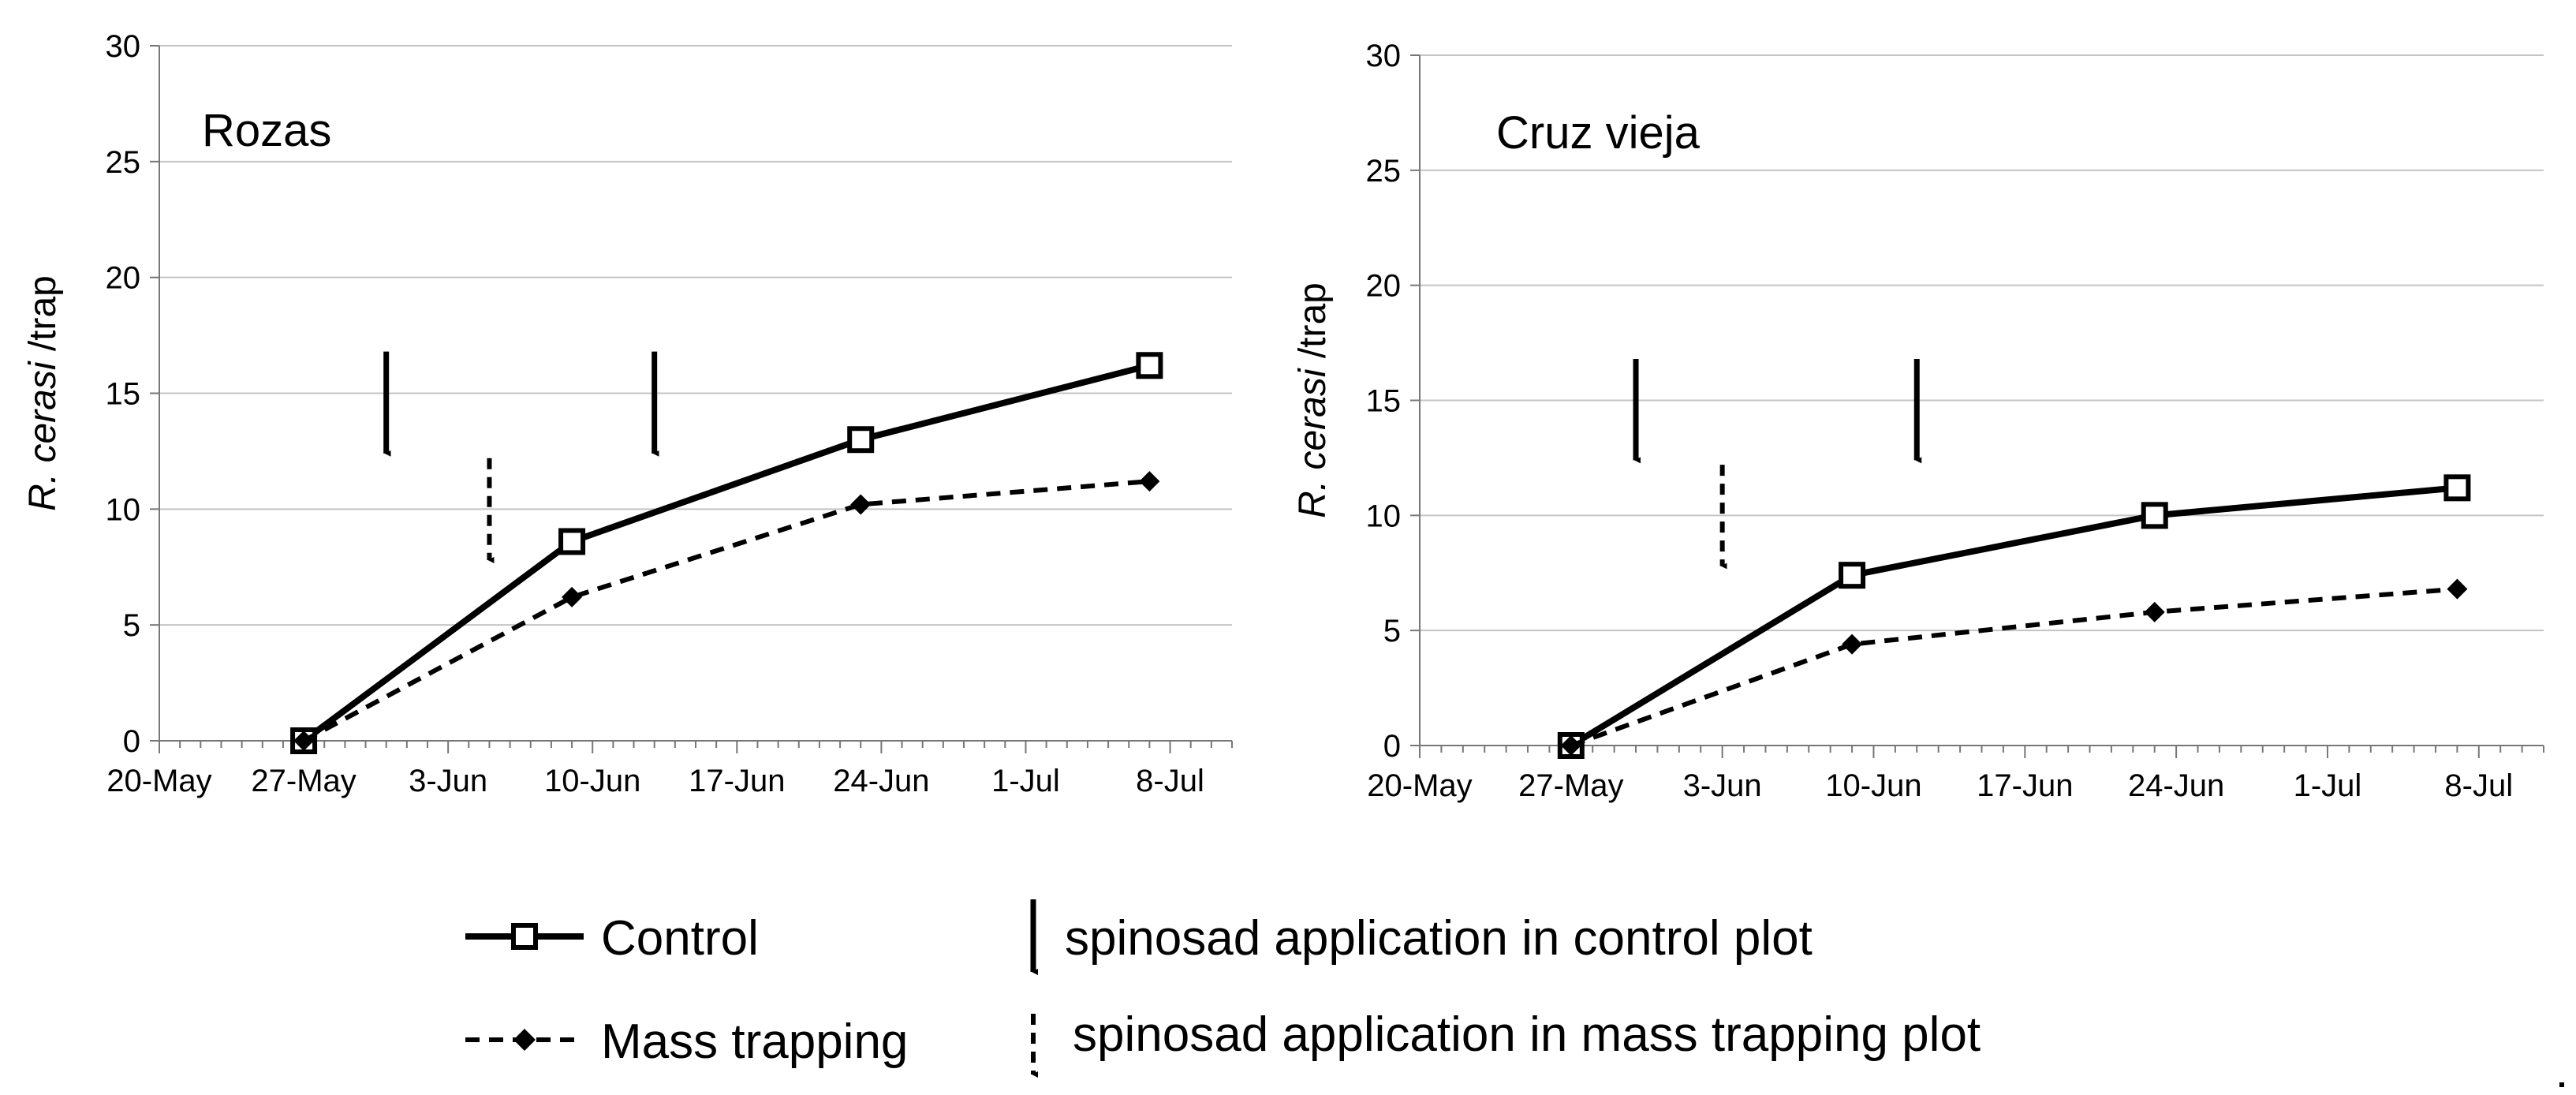 This screenshot has height=1095, width=2576. Describe the element at coordinates (524, 937) in the screenshot. I see `legend-control-marker` at that location.